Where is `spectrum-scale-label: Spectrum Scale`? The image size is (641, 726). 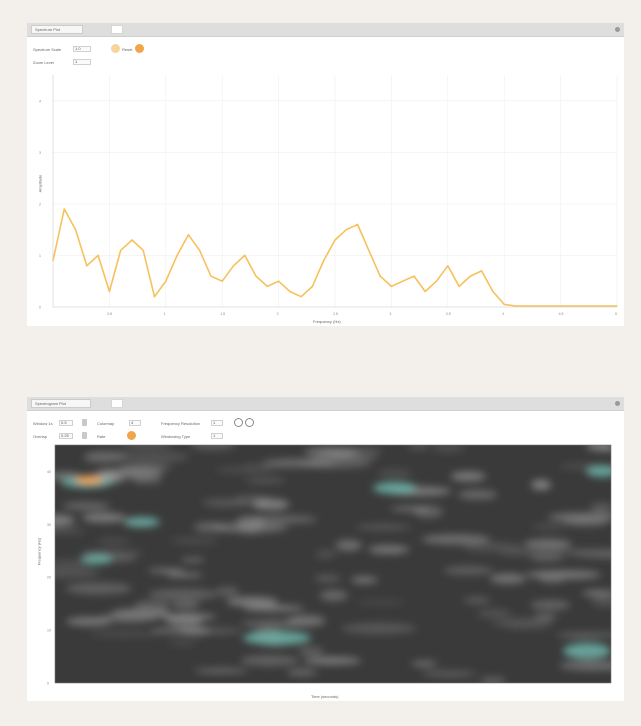 spectrum-scale-label: Spectrum Scale is located at coordinates (47, 49).